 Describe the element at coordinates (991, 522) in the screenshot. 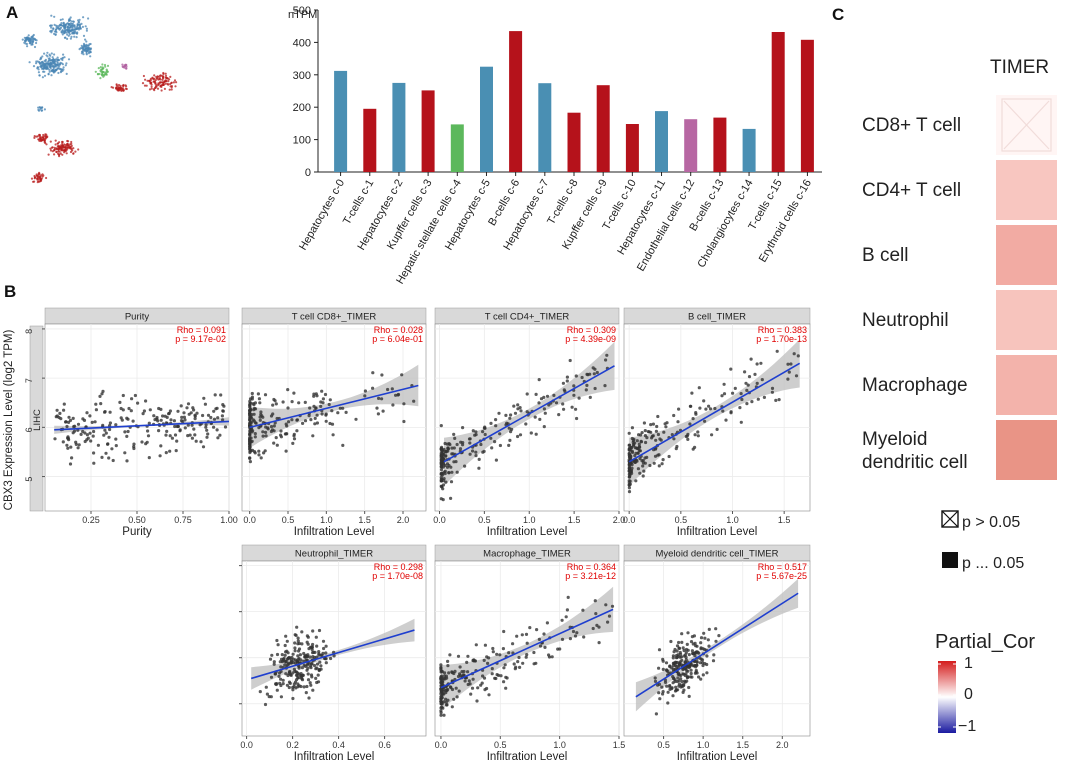

I see `legend-ns-label: p > 0.05` at that location.